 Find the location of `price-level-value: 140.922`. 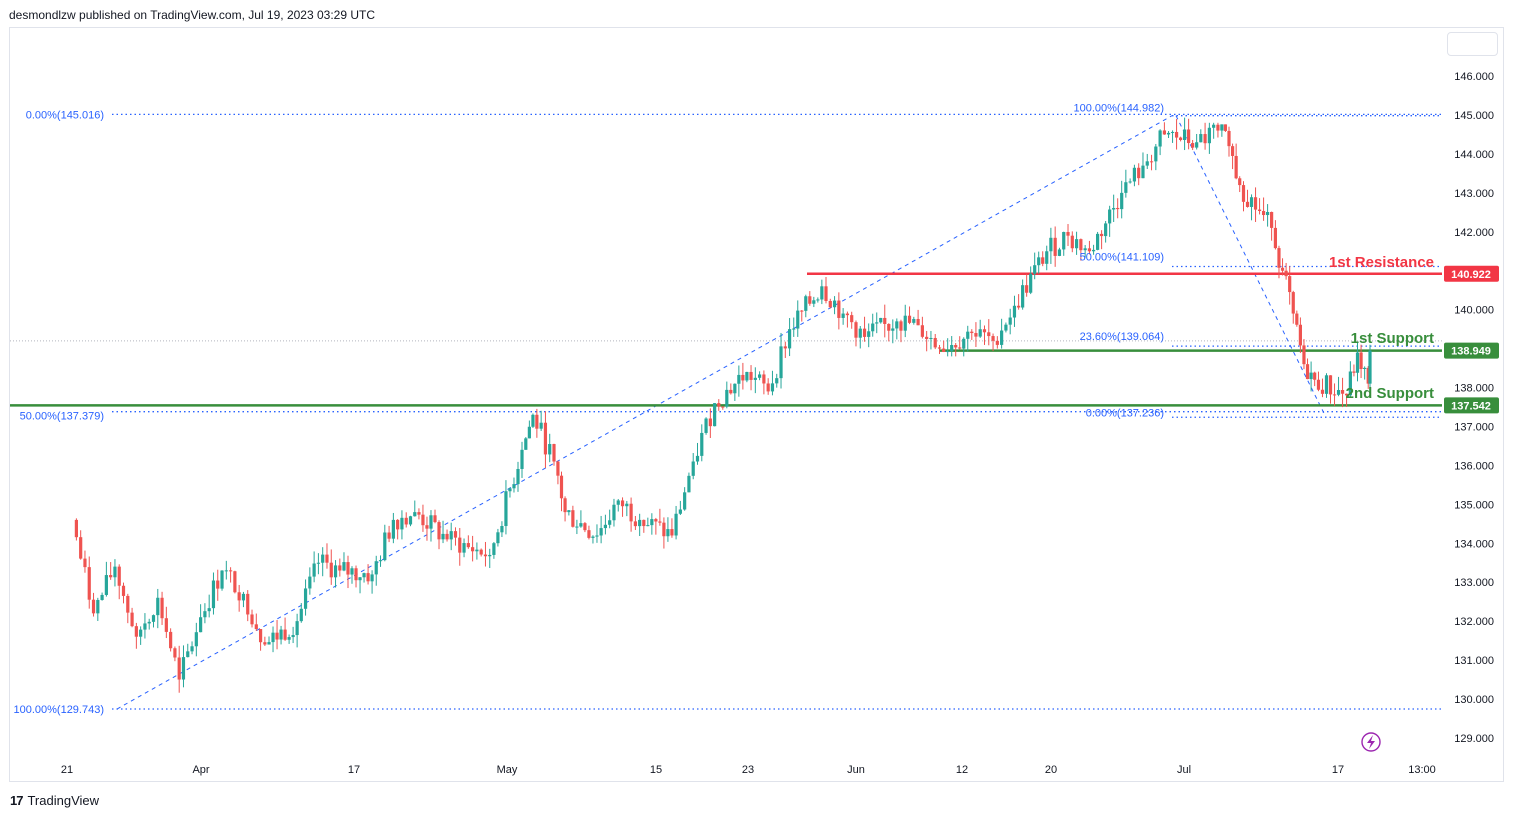

price-level-value: 140.922 is located at coordinates (1471, 275).